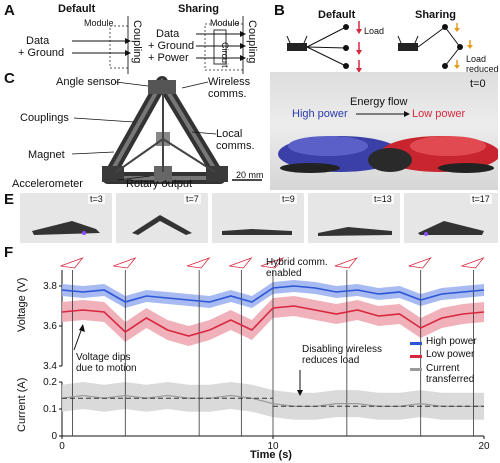 This screenshot has width=500, height=463. What do you see at coordinates (9, 199) in the screenshot?
I see `panel-letter-e: E` at bounding box center [9, 199].